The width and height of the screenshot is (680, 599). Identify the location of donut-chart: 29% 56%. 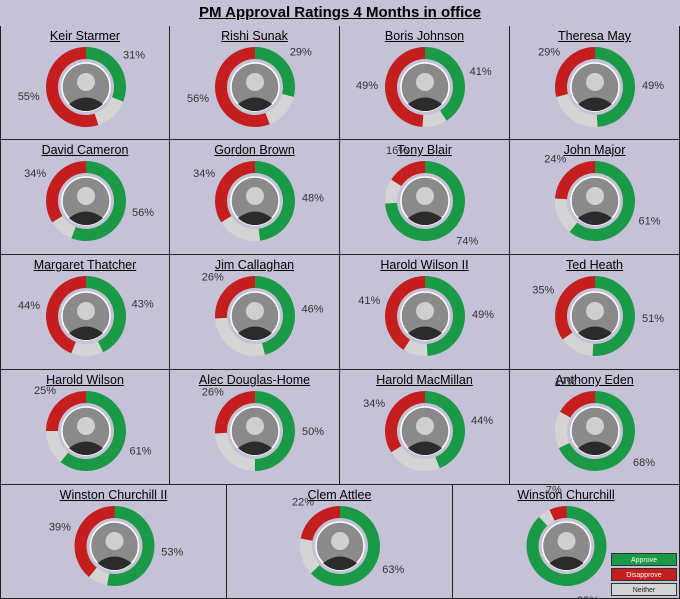
(249, 86).